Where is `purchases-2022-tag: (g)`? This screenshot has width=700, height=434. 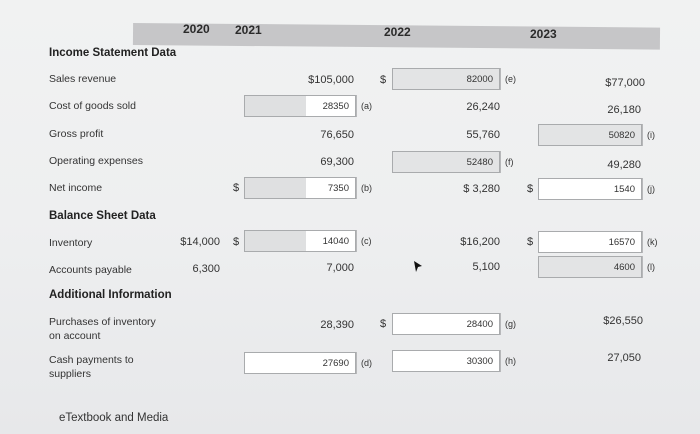
purchases-2022-tag: (g) is located at coordinates (509, 324).